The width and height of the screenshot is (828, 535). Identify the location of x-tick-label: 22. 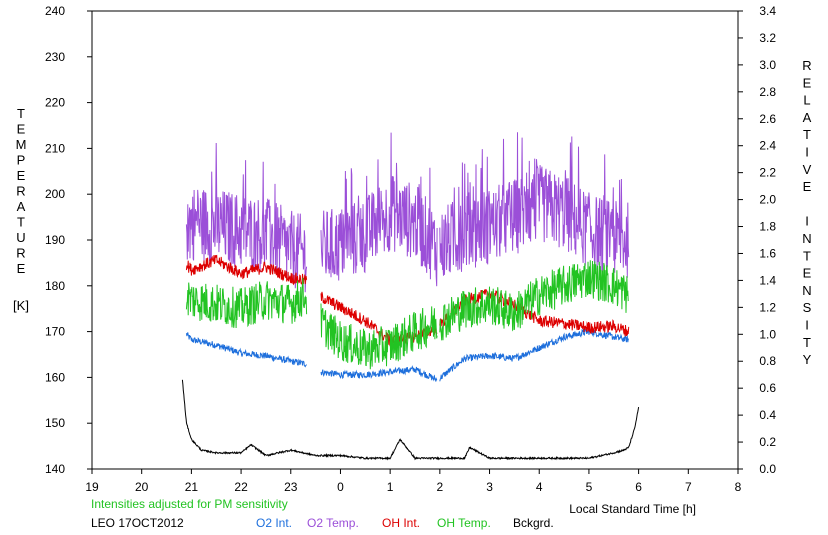
(241, 487).